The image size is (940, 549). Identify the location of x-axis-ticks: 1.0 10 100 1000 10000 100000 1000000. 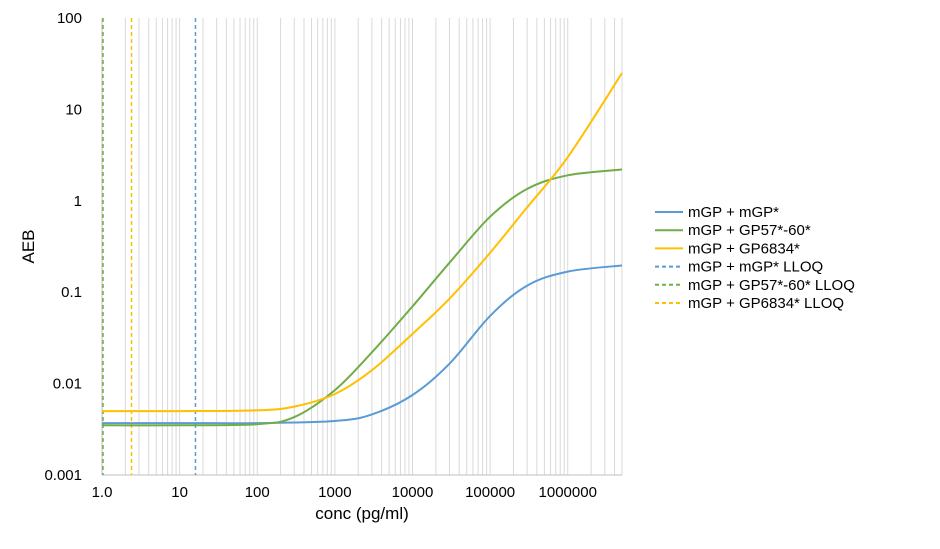
(344, 492).